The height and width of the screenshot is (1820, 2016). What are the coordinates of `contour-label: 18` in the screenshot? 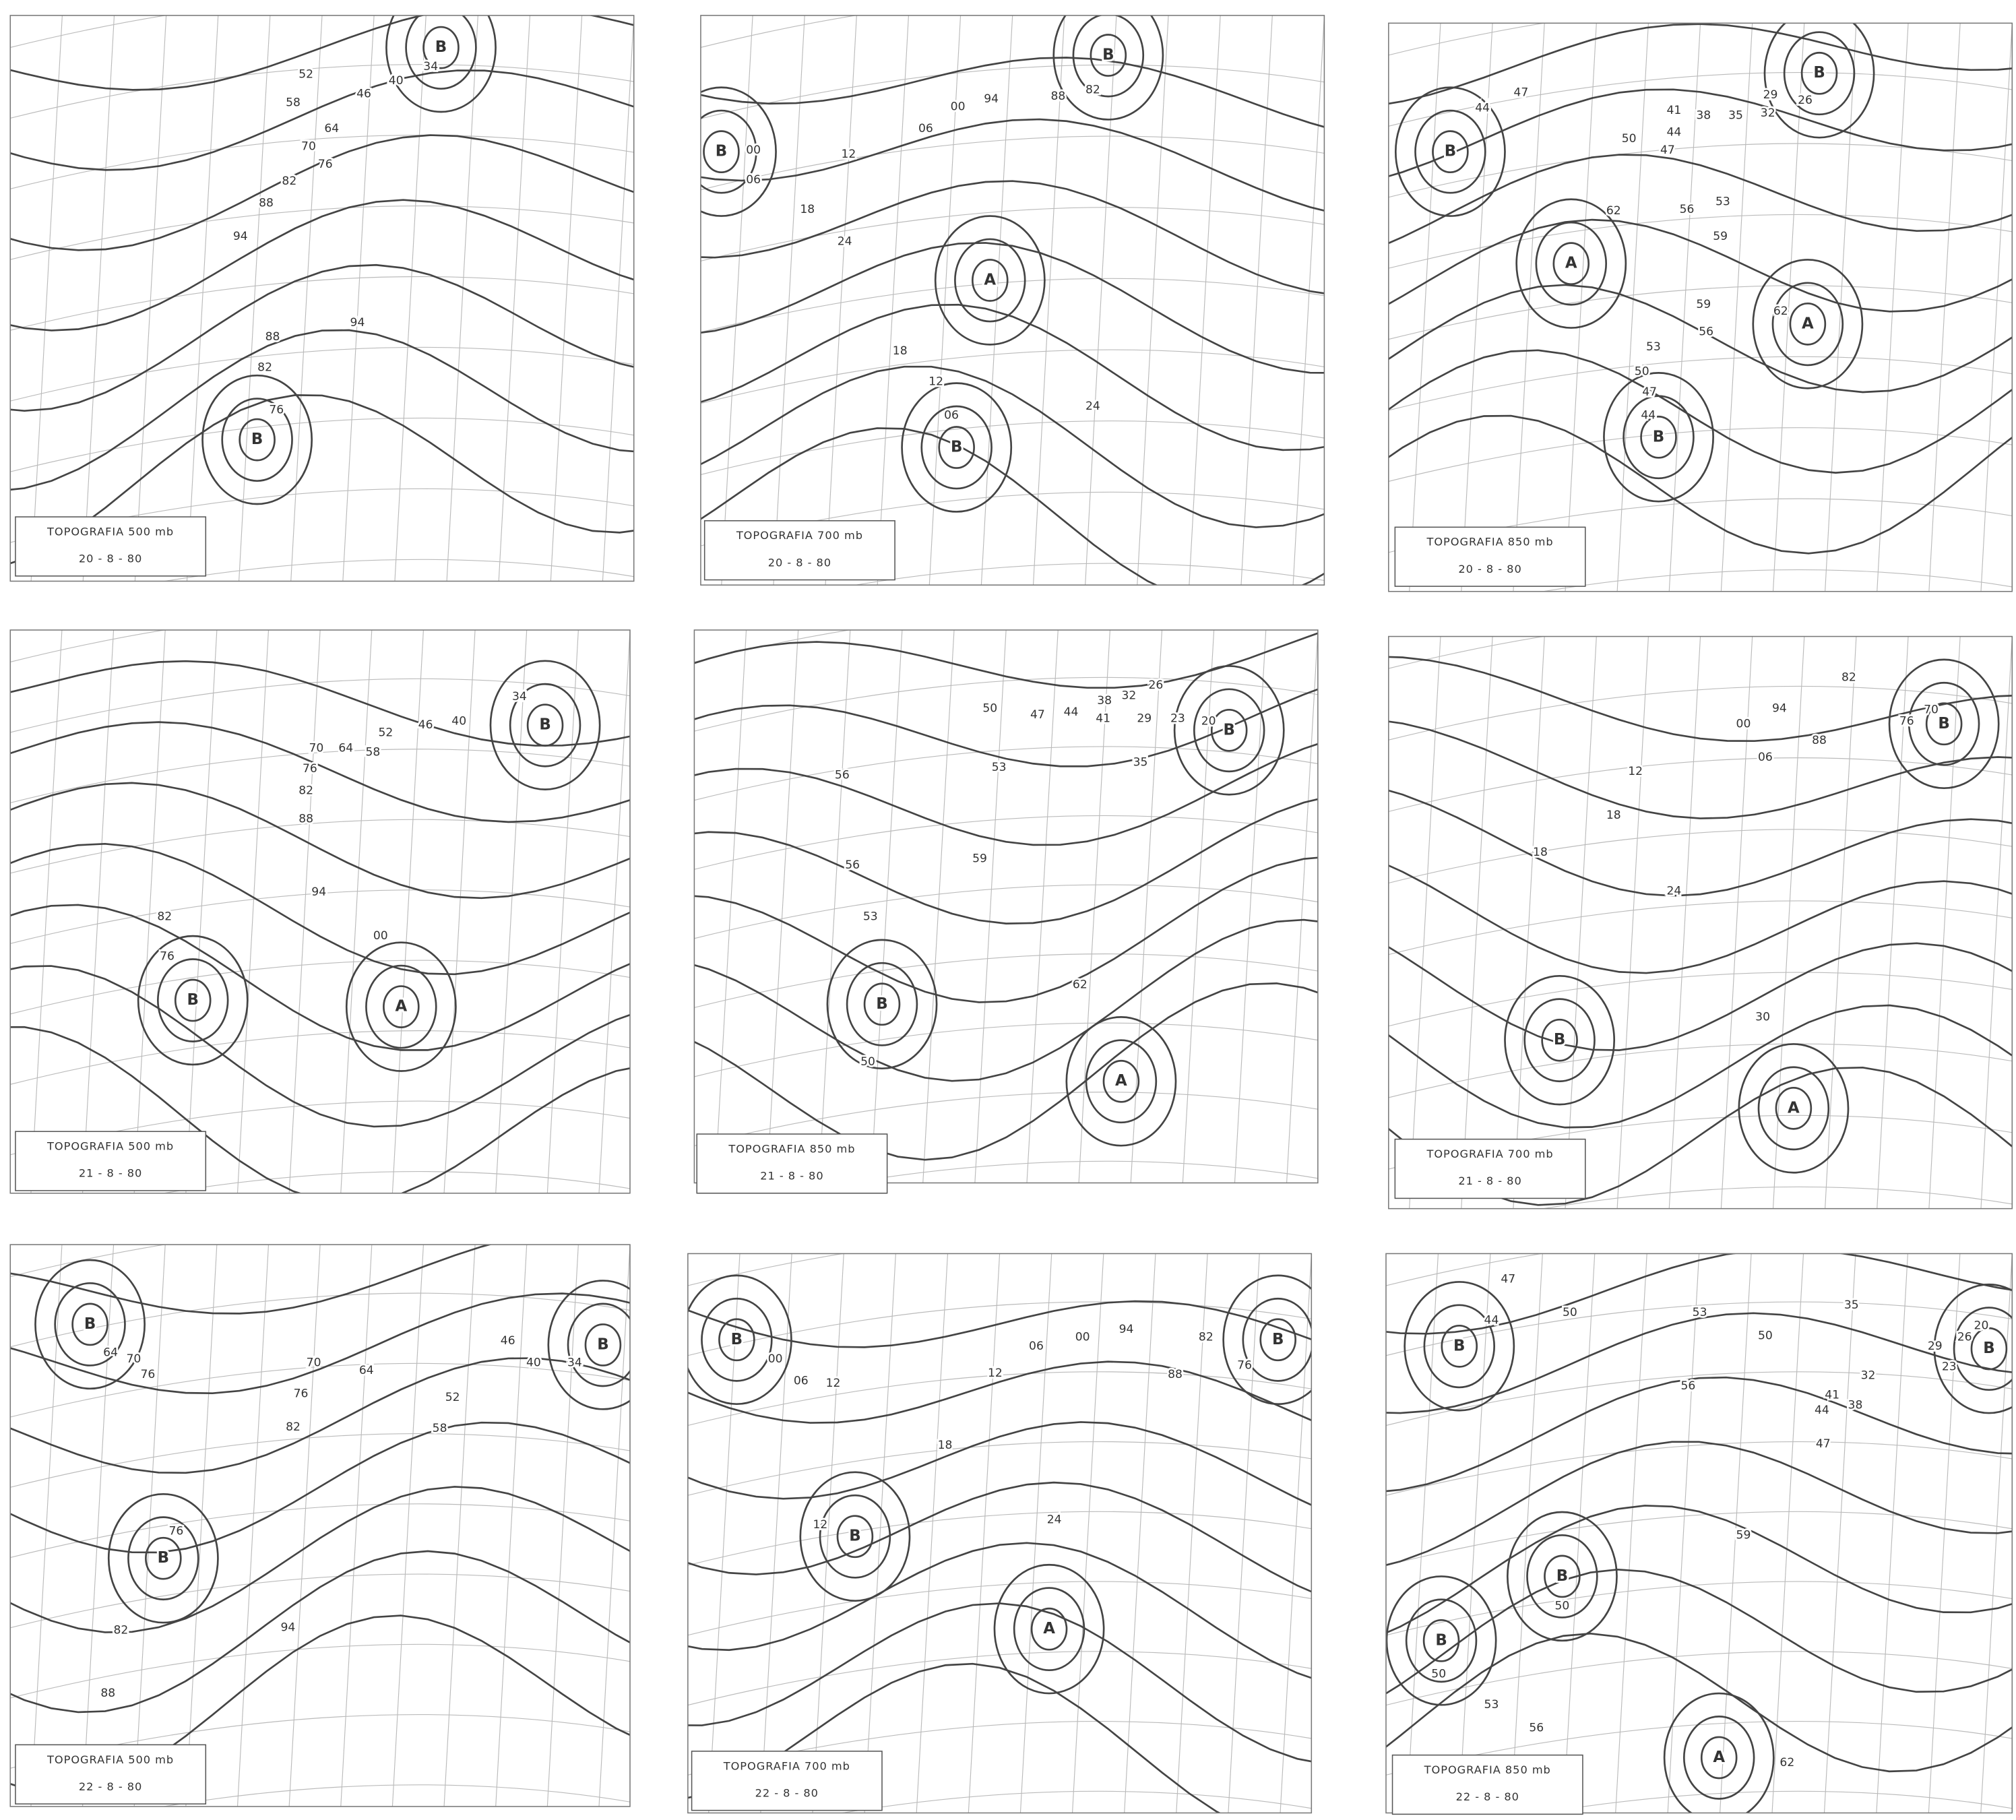 It's located at (1614, 816).